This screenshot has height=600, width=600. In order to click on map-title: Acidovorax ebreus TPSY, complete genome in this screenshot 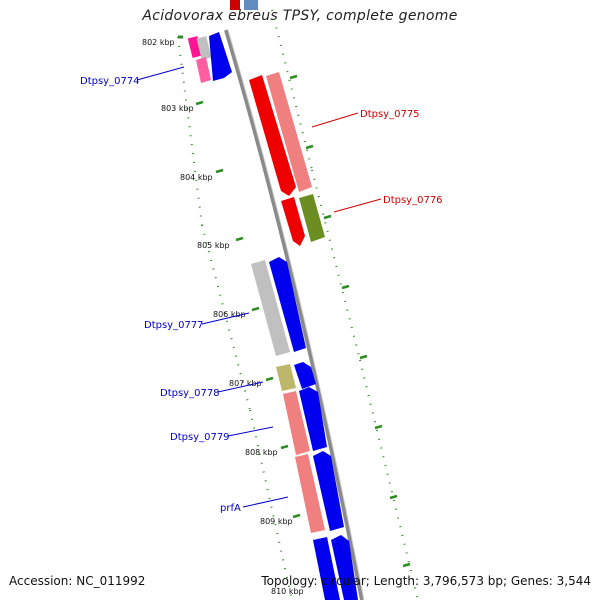, I will do `click(300, 16)`.